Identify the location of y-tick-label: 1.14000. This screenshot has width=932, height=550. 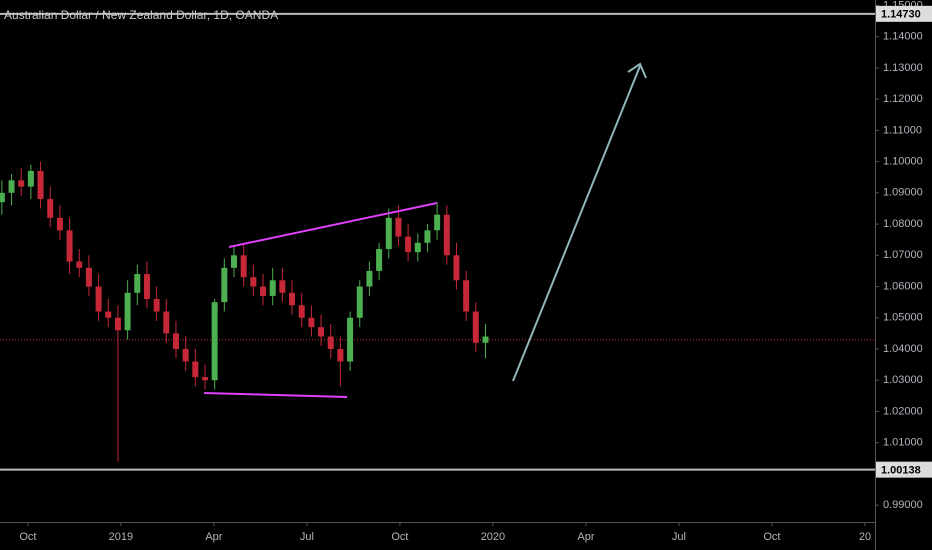
(903, 37).